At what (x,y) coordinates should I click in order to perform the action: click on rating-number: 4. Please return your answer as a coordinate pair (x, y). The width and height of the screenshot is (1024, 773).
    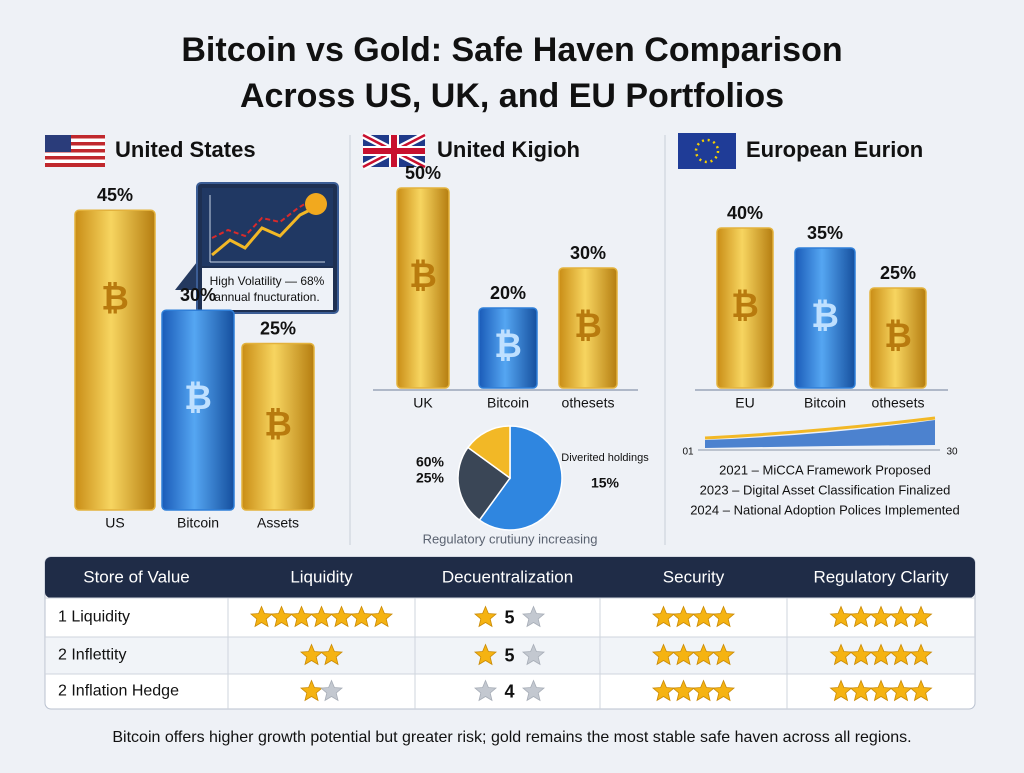
    Looking at the image, I should click on (509, 691).